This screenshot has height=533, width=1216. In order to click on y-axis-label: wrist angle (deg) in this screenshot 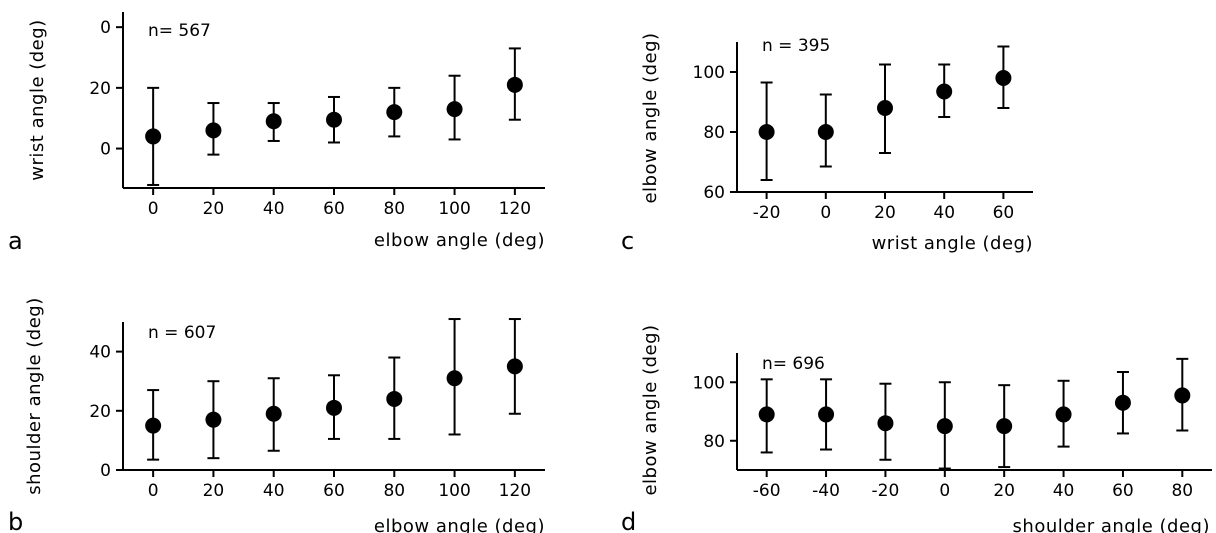, I will do `click(37, 99)`.